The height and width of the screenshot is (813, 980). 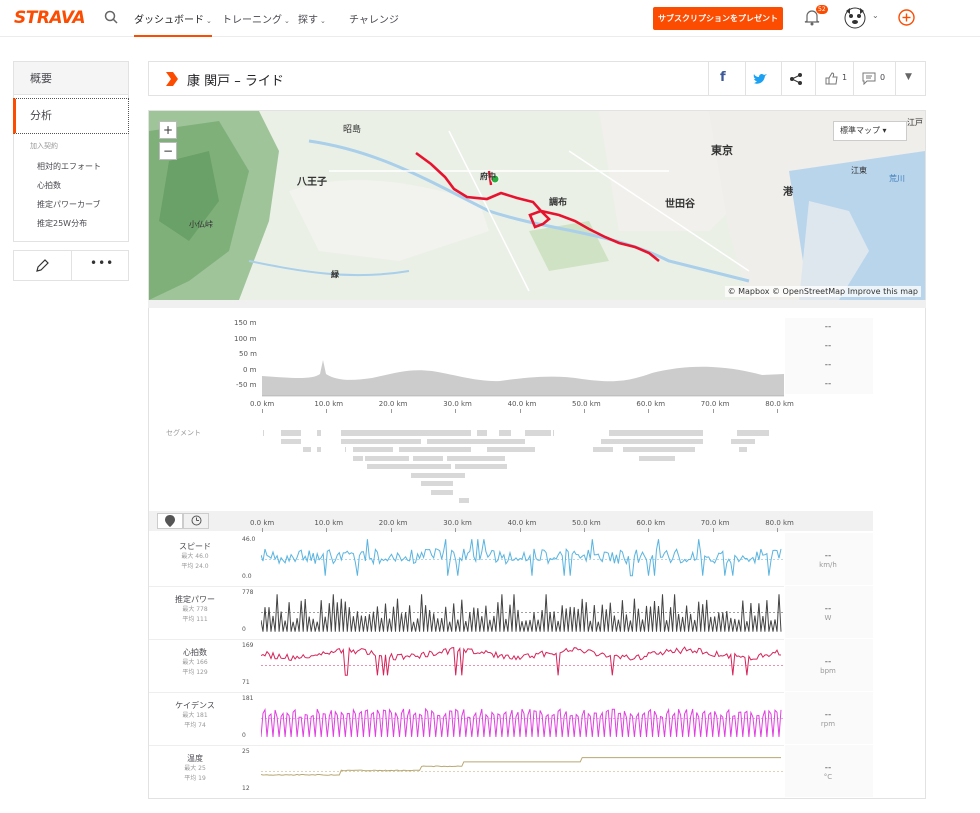 I want to click on metric-axis-bottom: 71, so click(x=246, y=682).